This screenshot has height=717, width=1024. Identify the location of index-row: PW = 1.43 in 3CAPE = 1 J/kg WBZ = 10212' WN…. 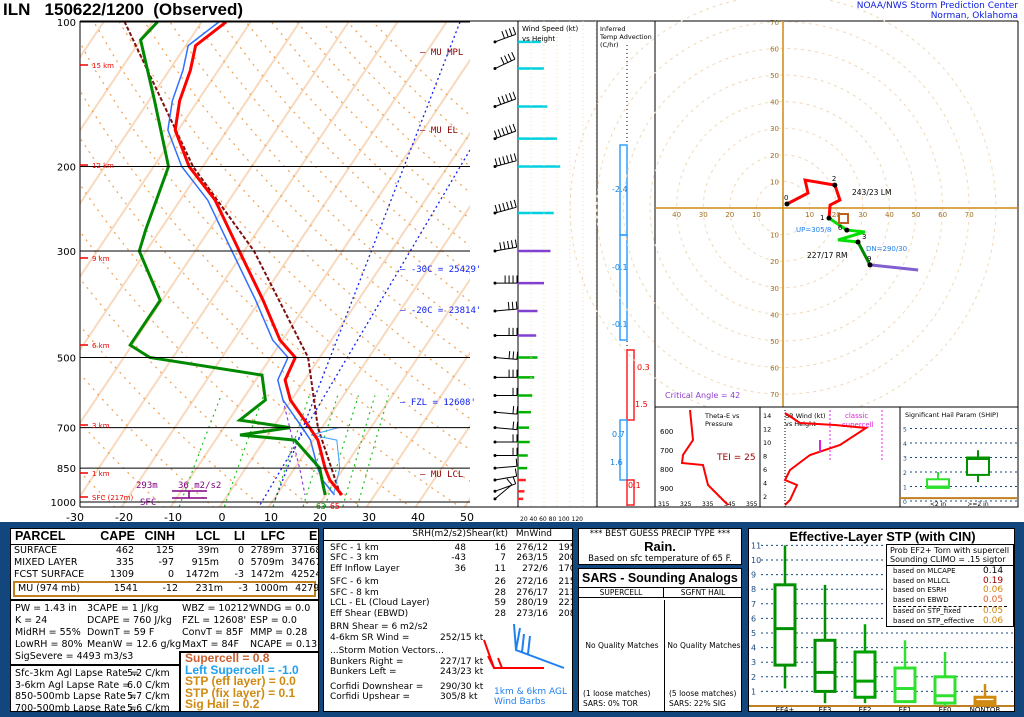
(164, 609).